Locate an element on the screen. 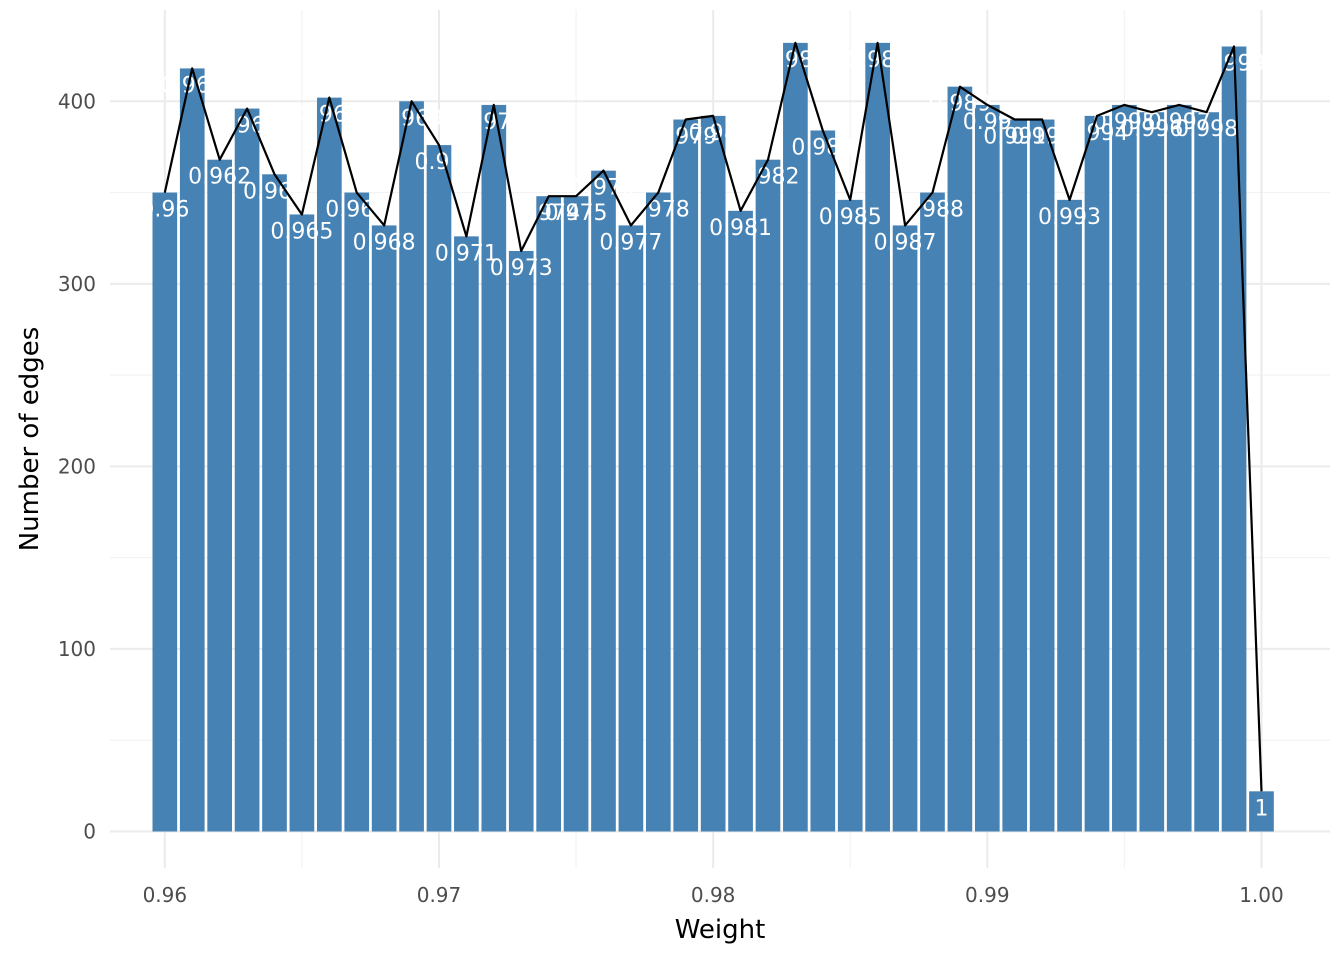 The height and width of the screenshot is (960, 1344). bar-value-label: 0.991 is located at coordinates (1014, 137).